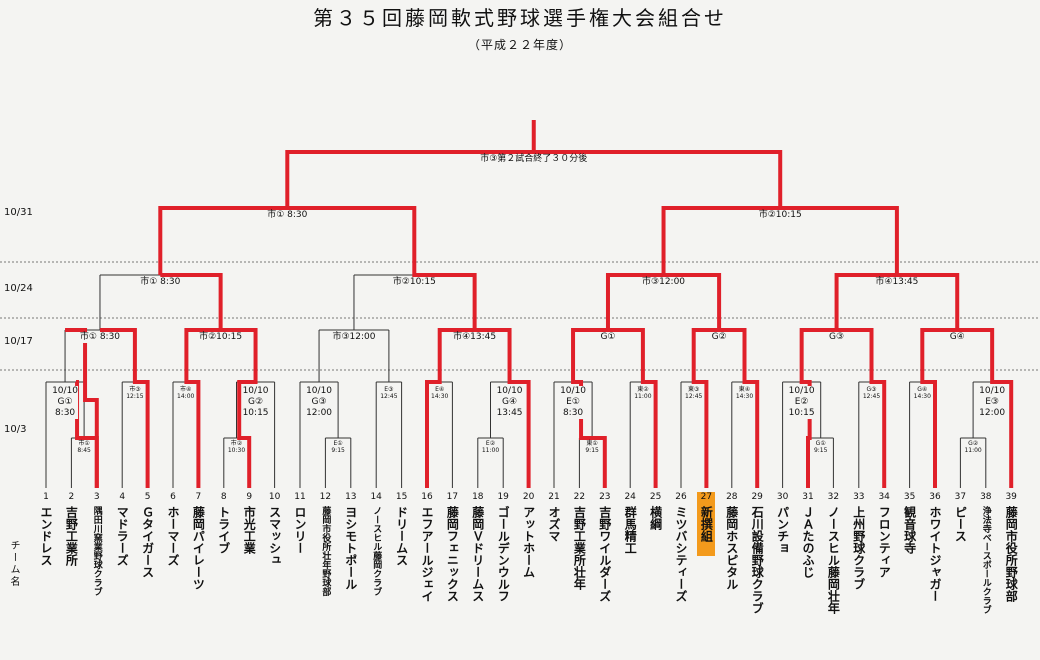 The width and height of the screenshot is (1040, 660). I want to click on round3-label: G②, so click(719, 337).